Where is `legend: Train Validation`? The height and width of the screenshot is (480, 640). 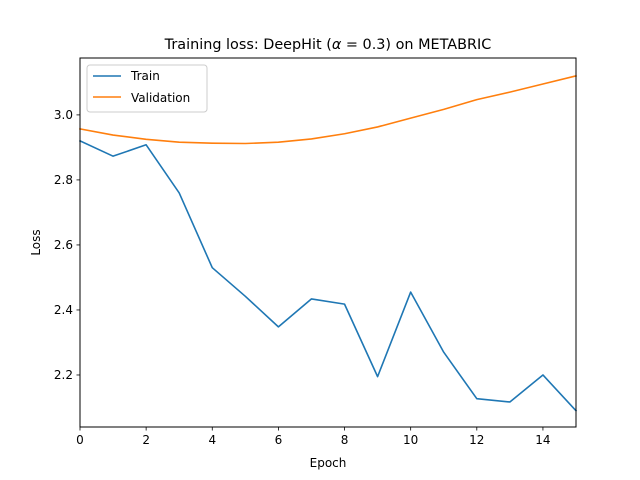 legend: Train Validation is located at coordinates (147, 88).